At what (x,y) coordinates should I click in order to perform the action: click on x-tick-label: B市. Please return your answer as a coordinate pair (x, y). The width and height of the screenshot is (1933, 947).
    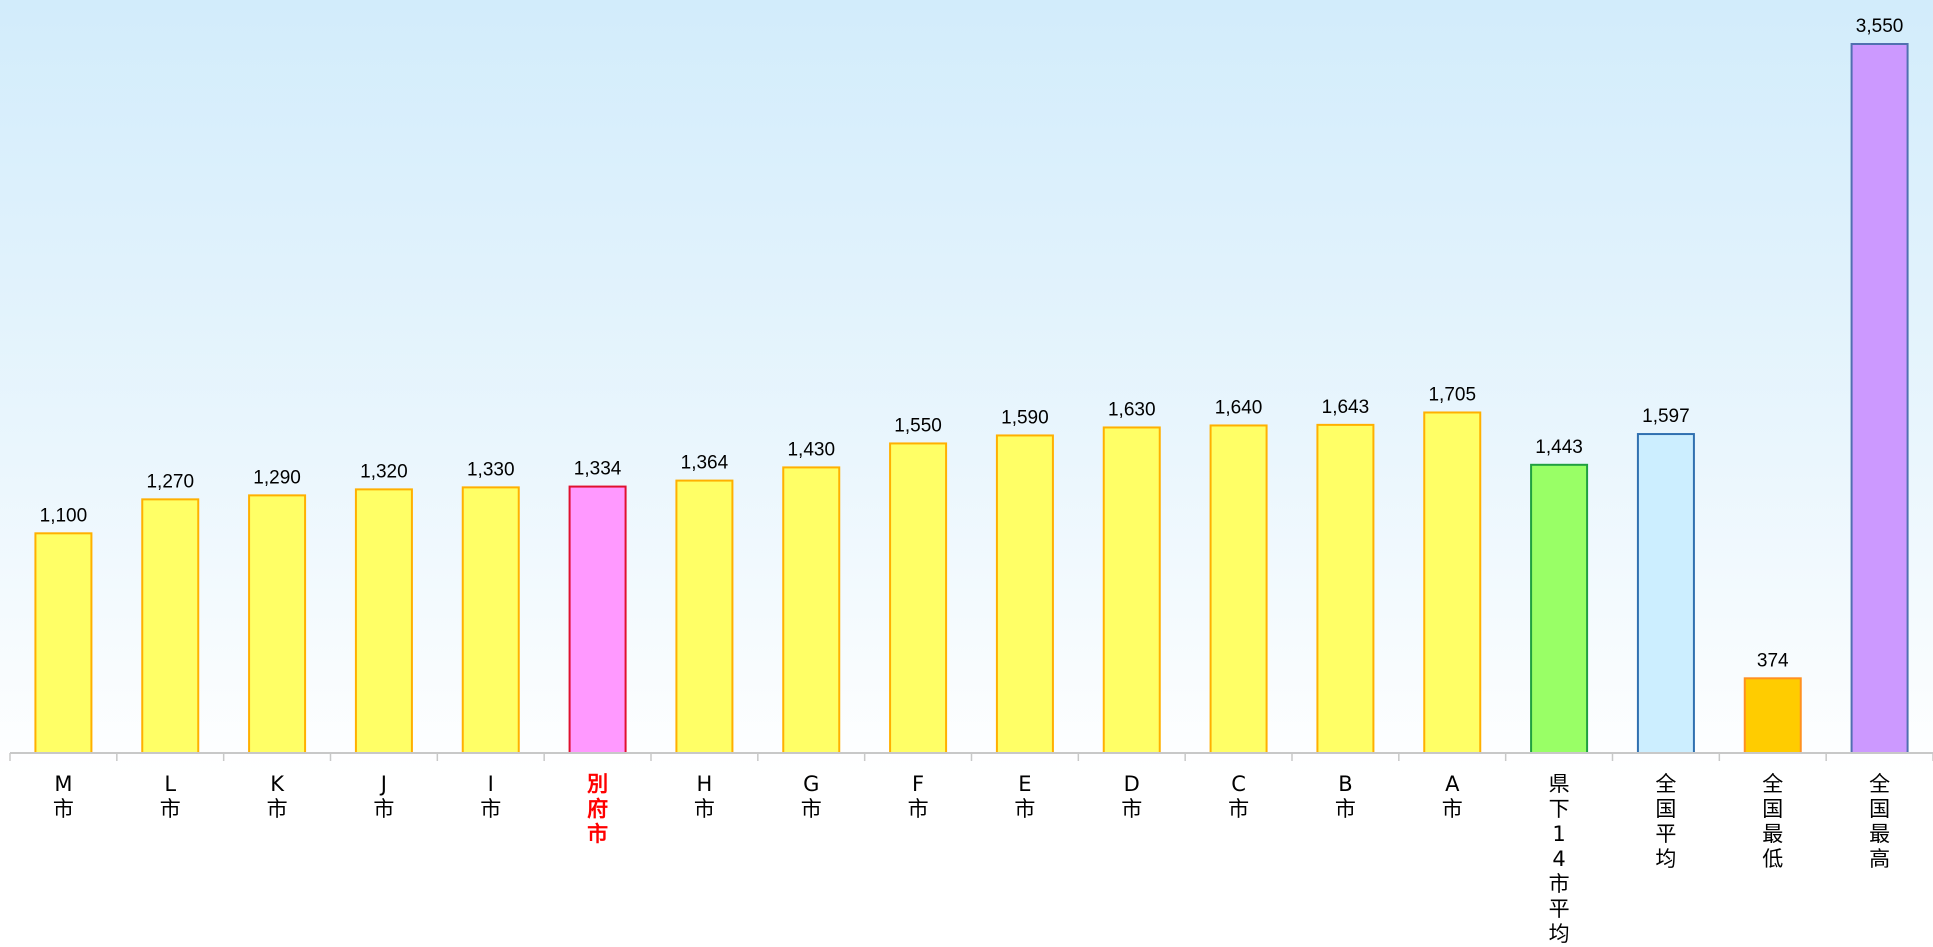
    Looking at the image, I should click on (1345, 796).